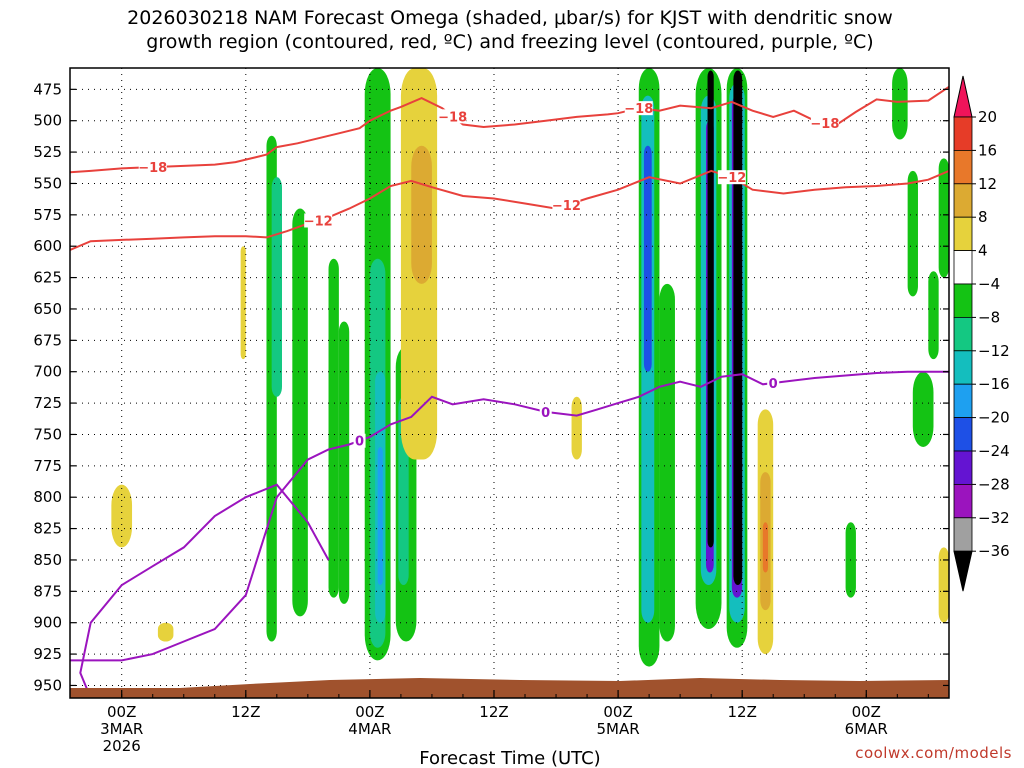 Image resolution: width=1024 pixels, height=768 pixels. I want to click on colorbar-label-6: −8, so click(989, 317).